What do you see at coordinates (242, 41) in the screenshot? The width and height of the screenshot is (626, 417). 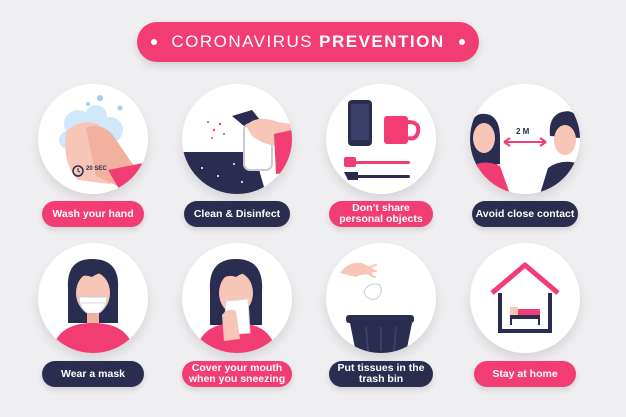 I see `title-light: CORONAVIRUS` at bounding box center [242, 41].